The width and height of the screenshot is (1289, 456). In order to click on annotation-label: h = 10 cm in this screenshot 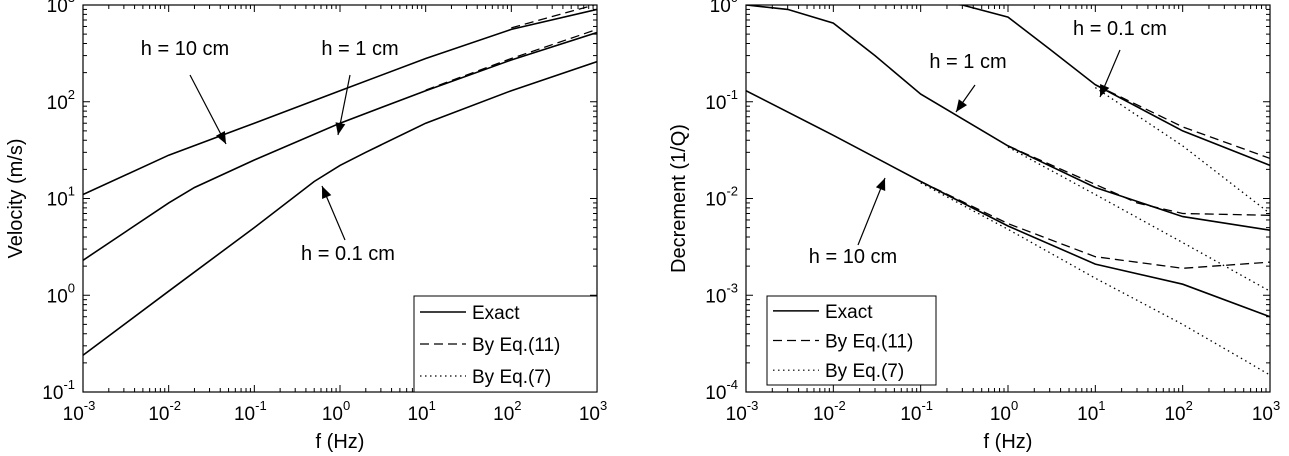, I will do `click(853, 257)`.